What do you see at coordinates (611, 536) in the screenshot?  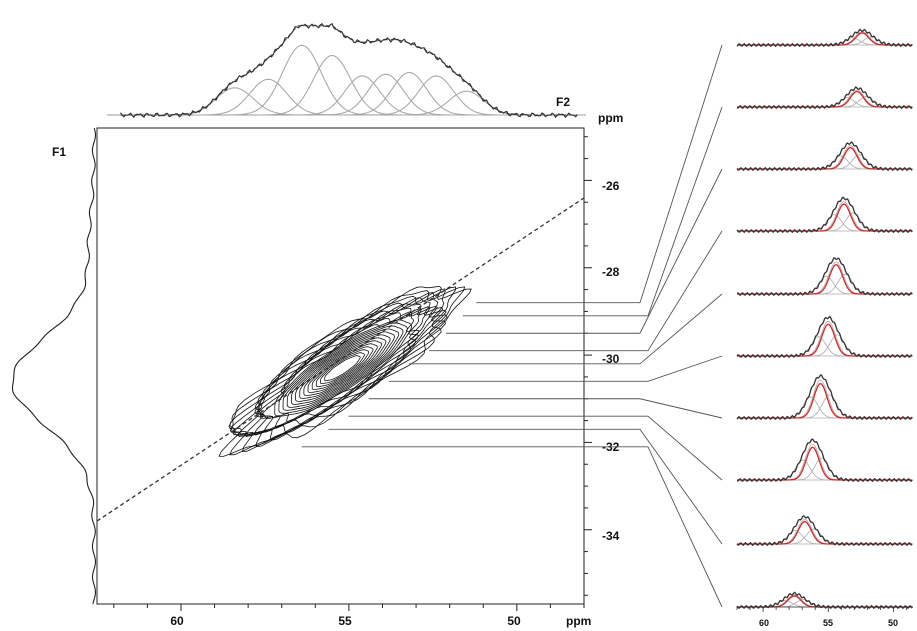 I see `y-tick-label: -34` at bounding box center [611, 536].